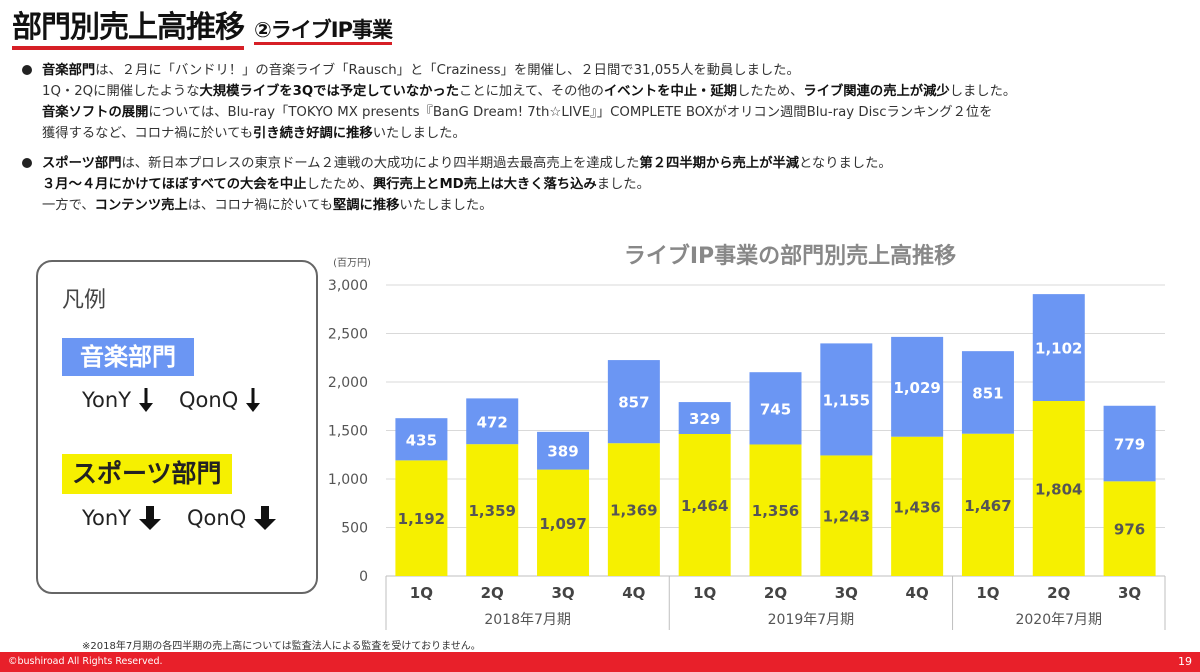 The height and width of the screenshot is (672, 1200). I want to click on legend-sports-yony: YonY, so click(107, 518).